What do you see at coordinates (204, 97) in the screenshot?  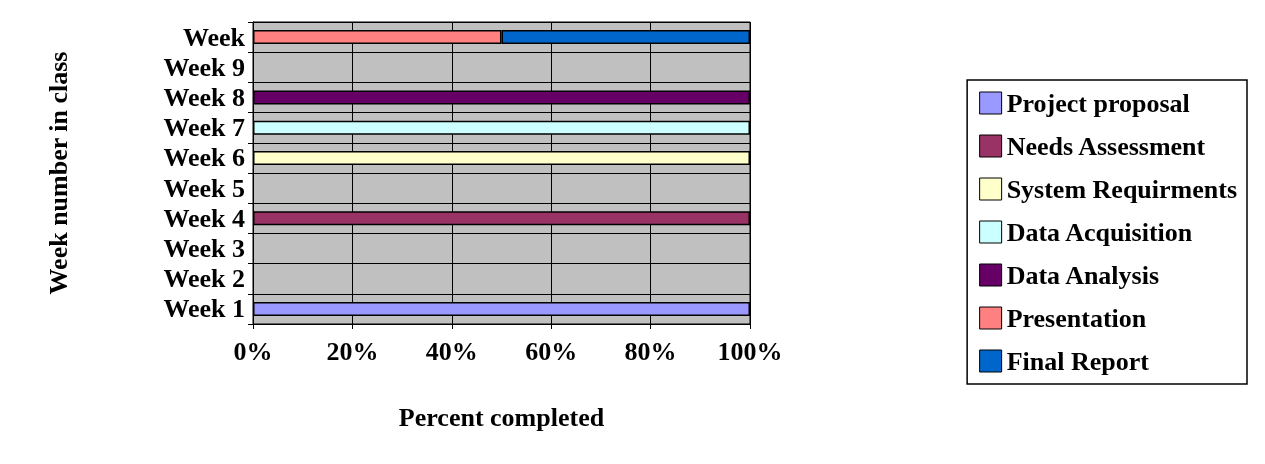 I see `y-tick-label: Week 8` at bounding box center [204, 97].